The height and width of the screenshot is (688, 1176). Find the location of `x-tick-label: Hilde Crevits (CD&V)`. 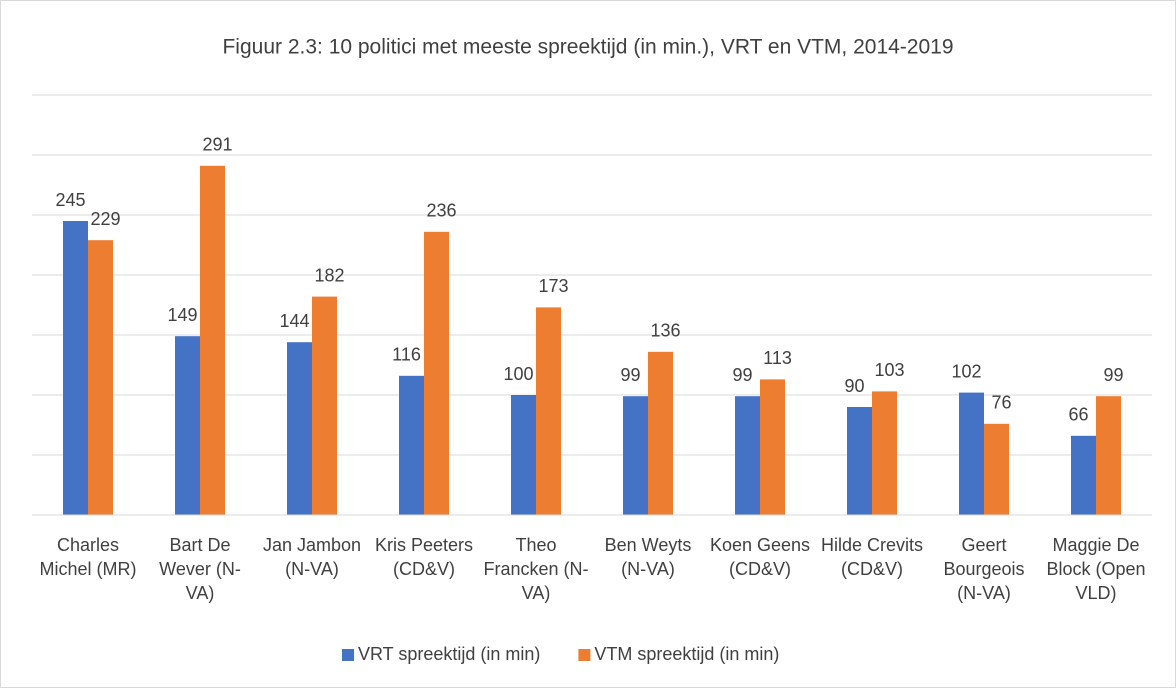

x-tick-label: Hilde Crevits (CD&V) is located at coordinates (872, 557).